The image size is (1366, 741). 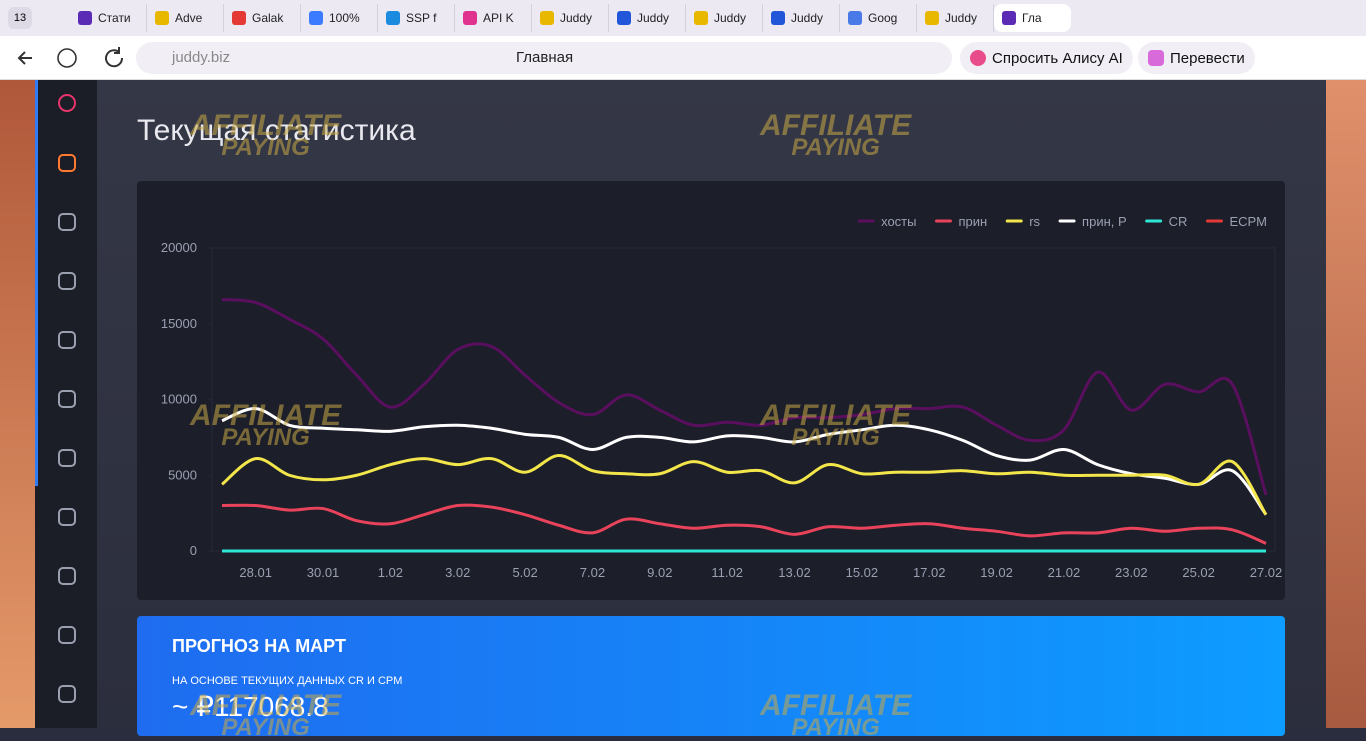 I want to click on translate-button: Перевести, so click(x=1196, y=58).